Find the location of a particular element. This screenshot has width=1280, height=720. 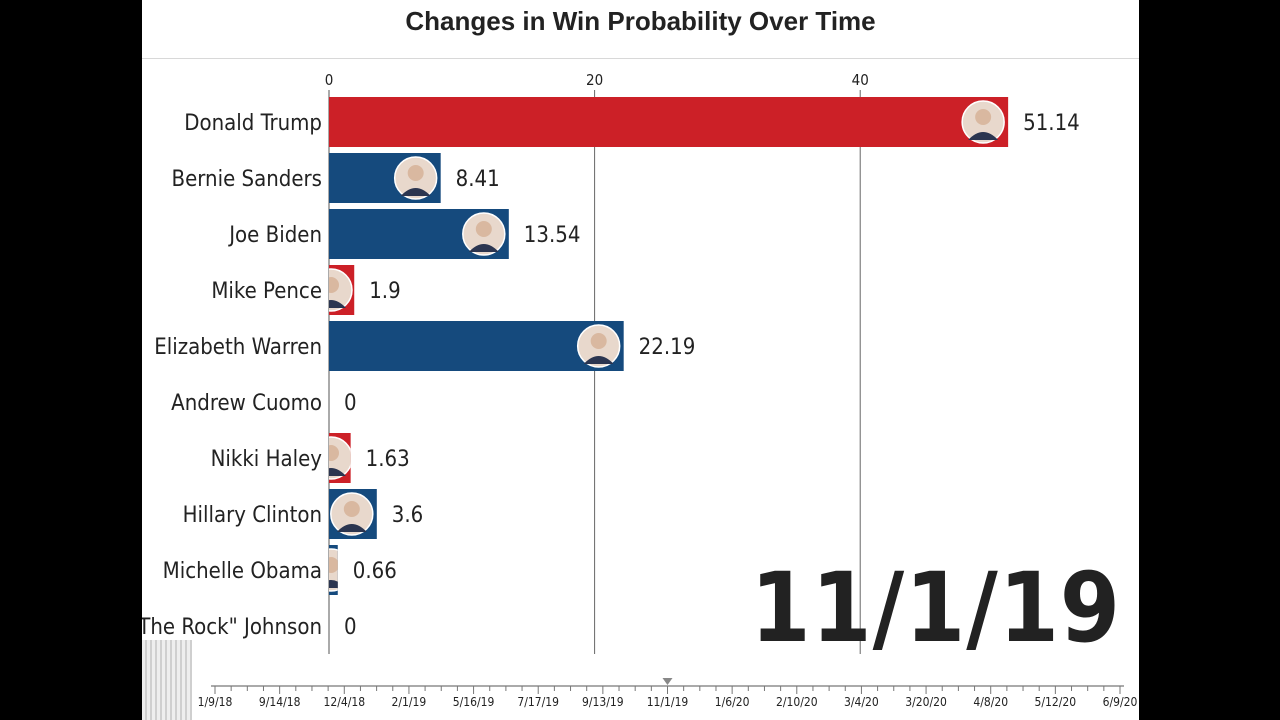

timeline-tick-label: 6/9/20 is located at coordinates (1120, 702).